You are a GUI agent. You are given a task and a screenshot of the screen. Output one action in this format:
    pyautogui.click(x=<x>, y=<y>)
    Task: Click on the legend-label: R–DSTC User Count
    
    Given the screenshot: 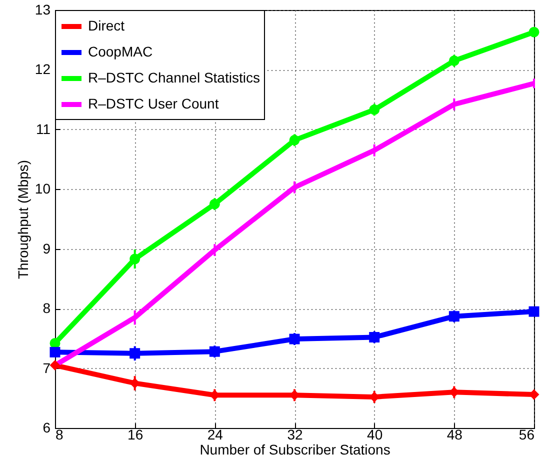 What is the action you would take?
    pyautogui.click(x=153, y=104)
    